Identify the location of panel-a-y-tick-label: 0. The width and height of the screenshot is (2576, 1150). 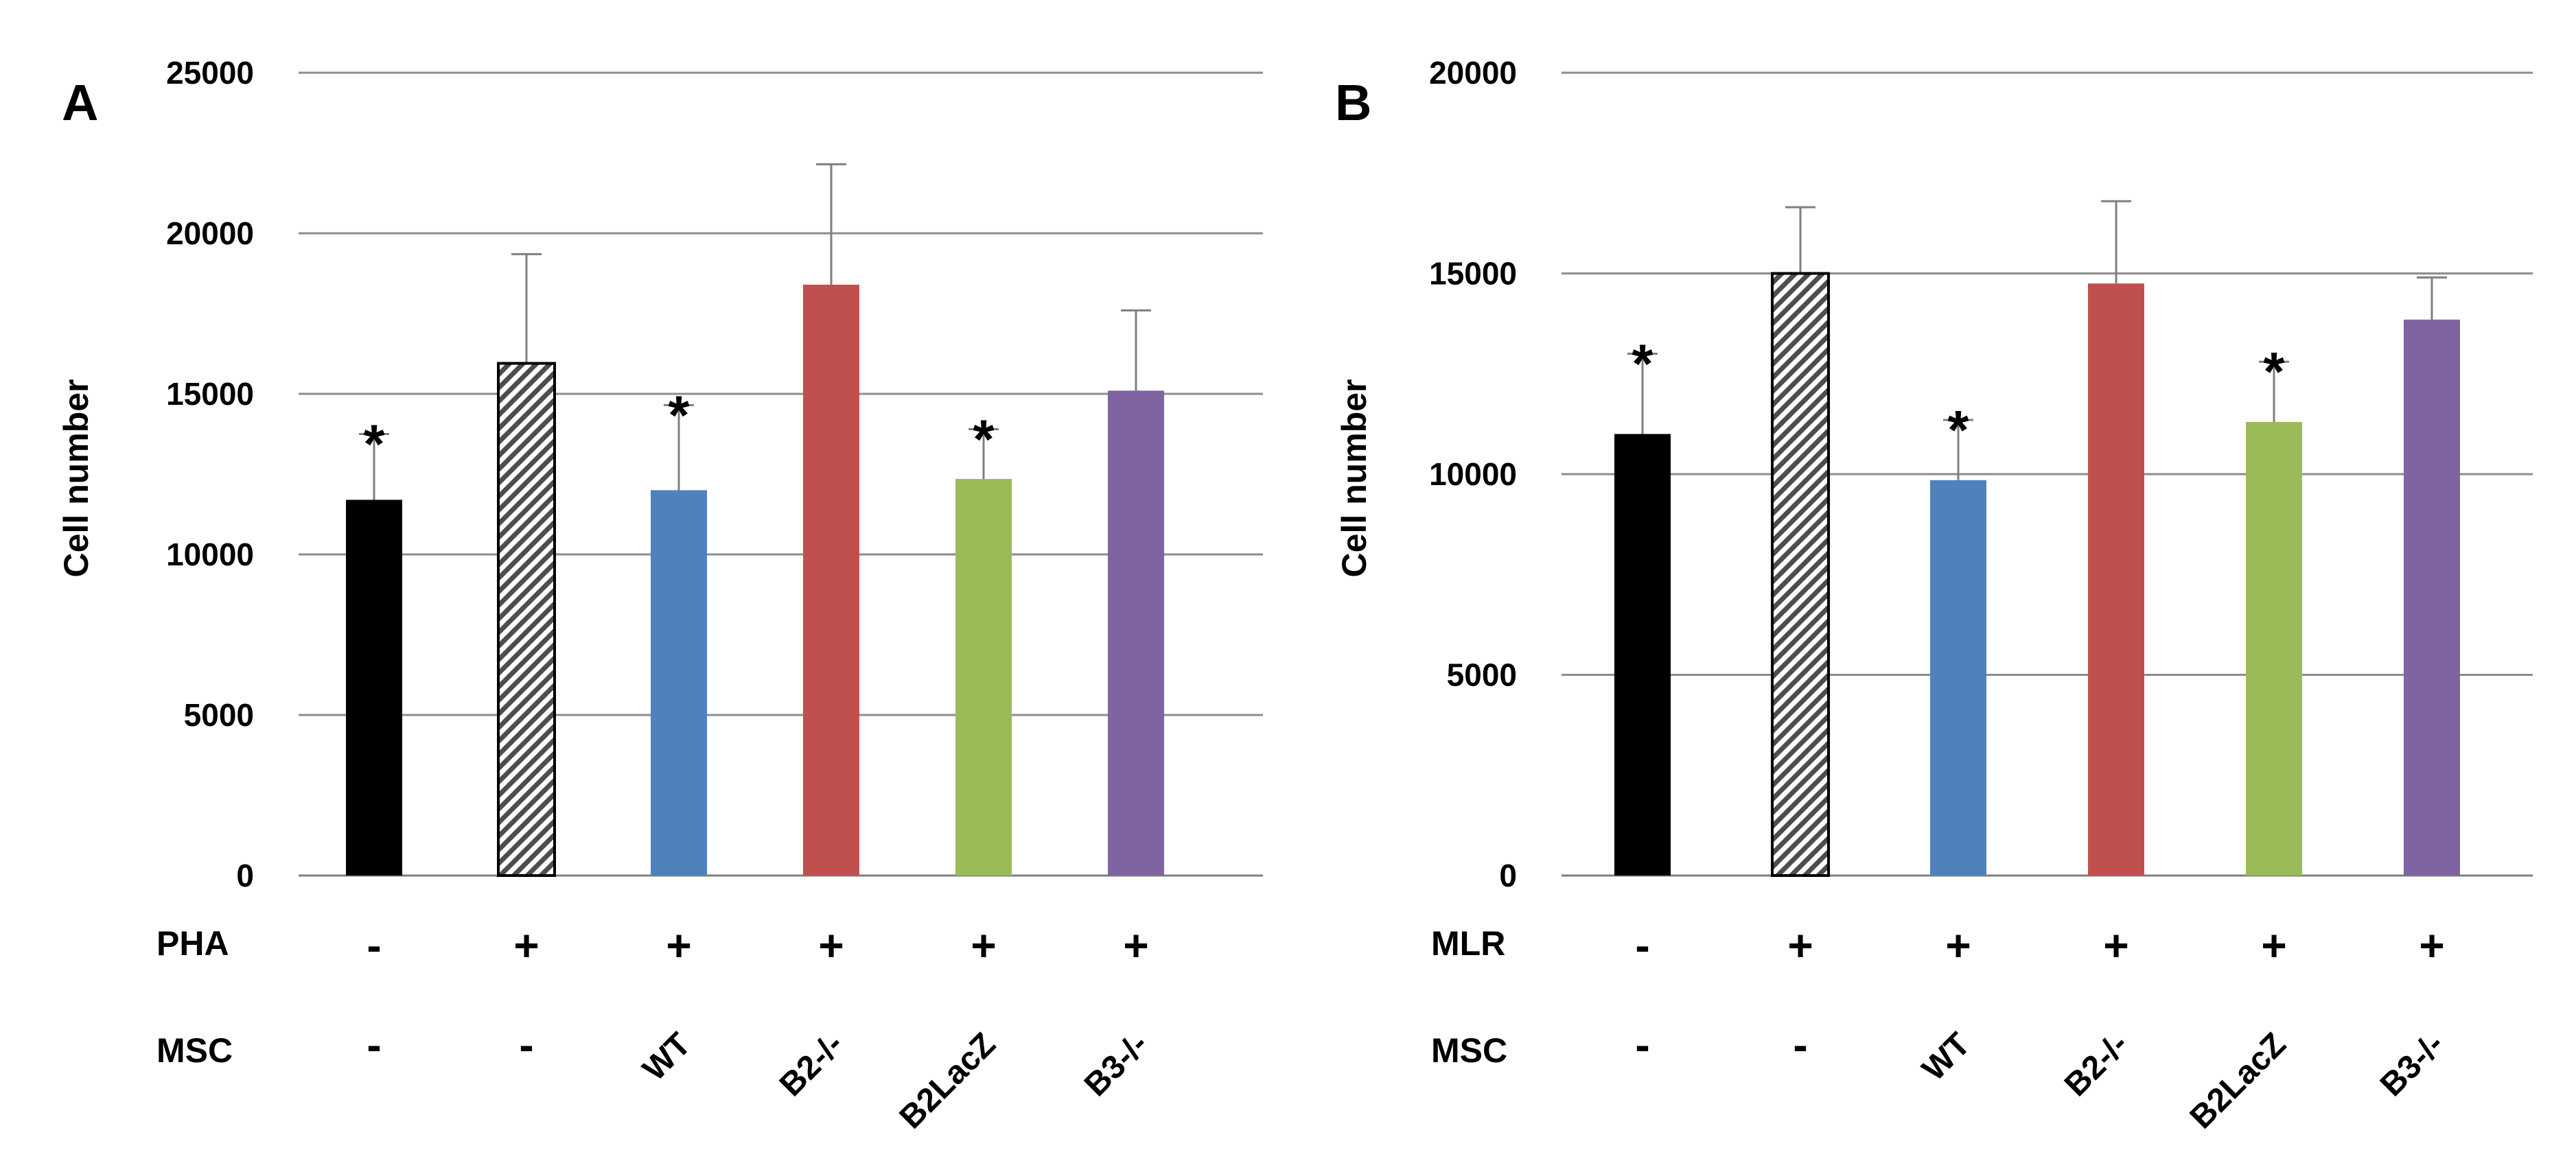
(245, 876).